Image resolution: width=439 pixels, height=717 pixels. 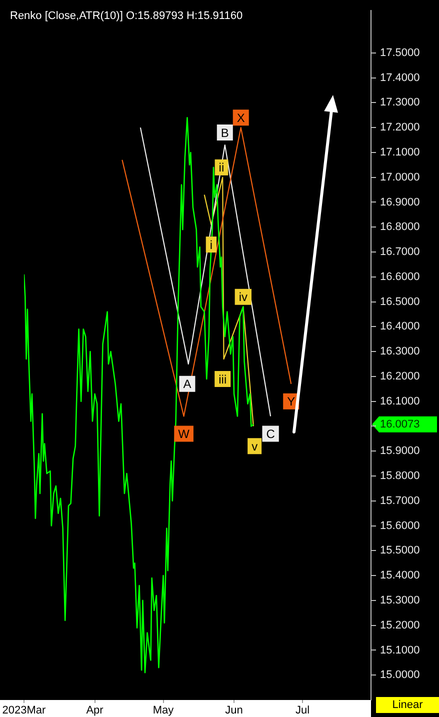 I want to click on y-tick-label: 15.9000, so click(x=400, y=451).